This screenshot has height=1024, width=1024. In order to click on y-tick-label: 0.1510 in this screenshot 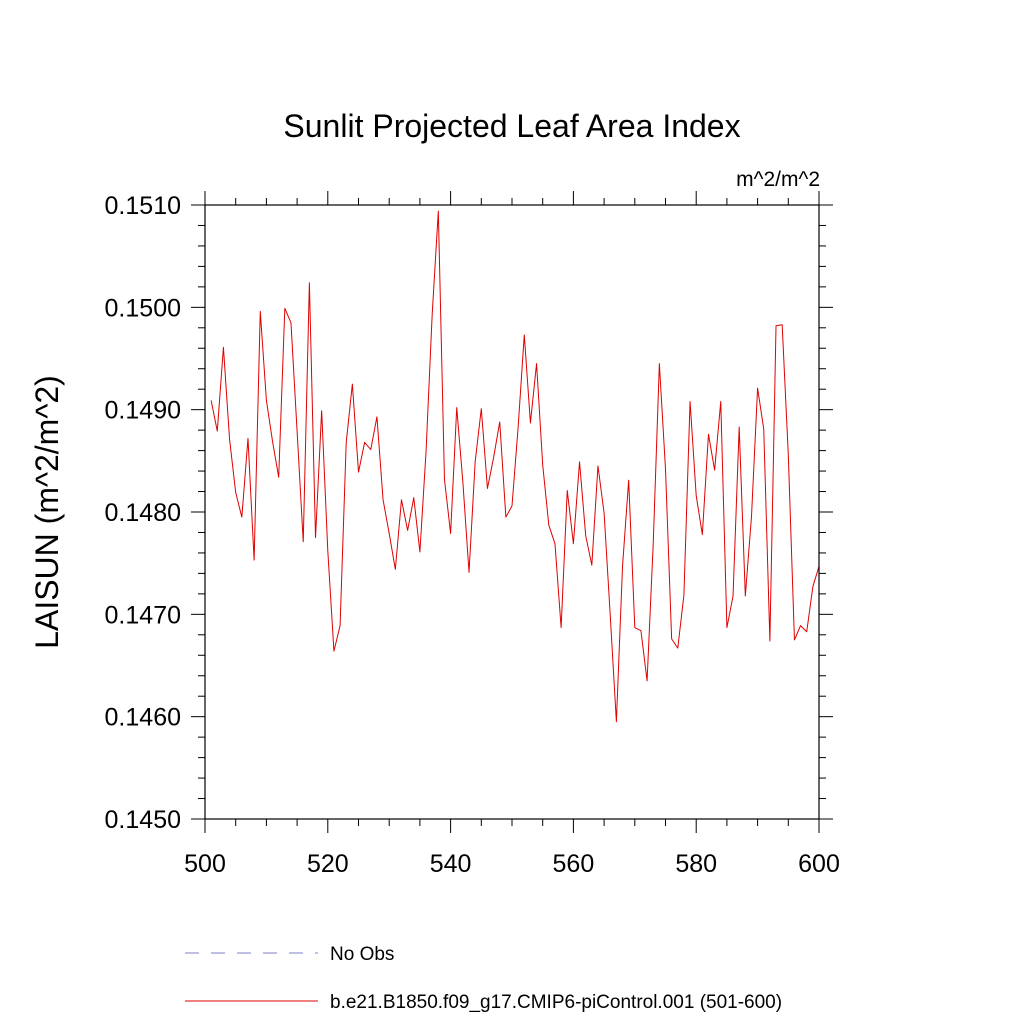, I will do `click(143, 206)`.